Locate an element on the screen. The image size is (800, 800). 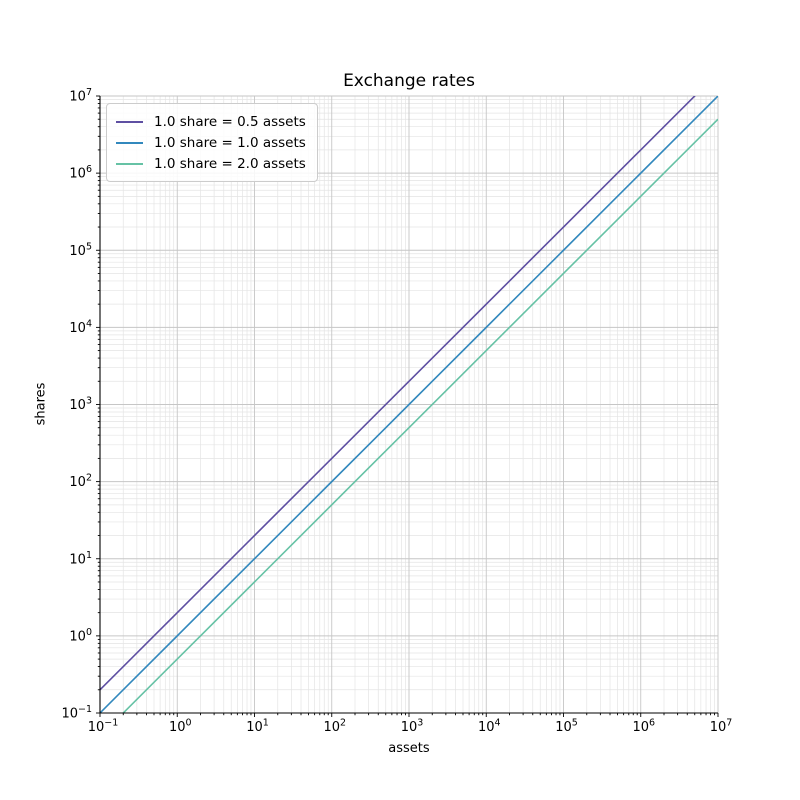
x-tick-label: 10⁷ is located at coordinates (721, 727).